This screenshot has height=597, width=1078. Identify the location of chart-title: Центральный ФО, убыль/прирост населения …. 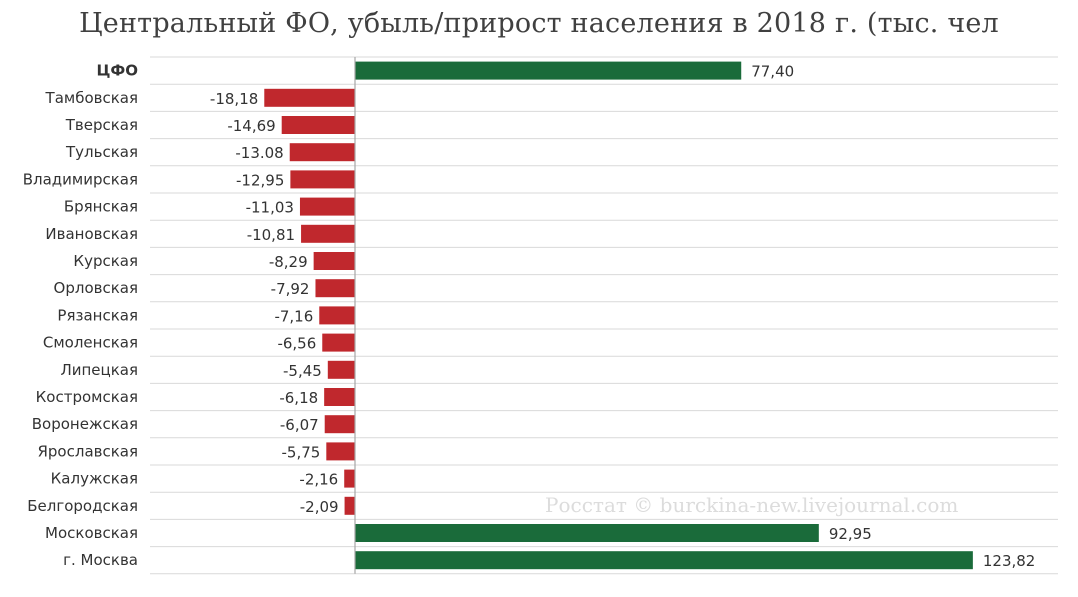
(539, 23).